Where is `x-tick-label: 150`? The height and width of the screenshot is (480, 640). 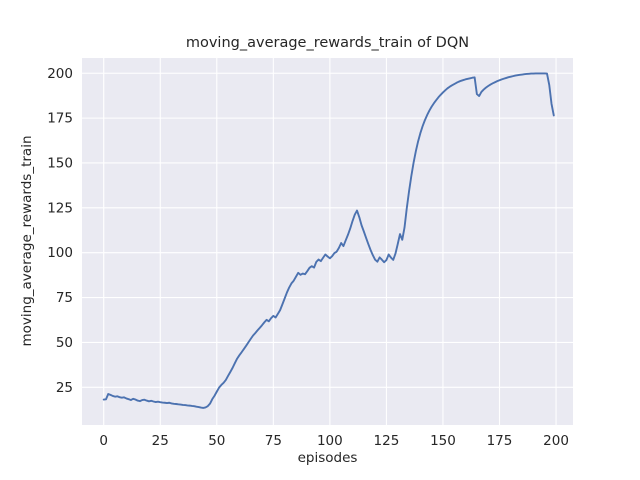 x-tick-label: 150 is located at coordinates (443, 441).